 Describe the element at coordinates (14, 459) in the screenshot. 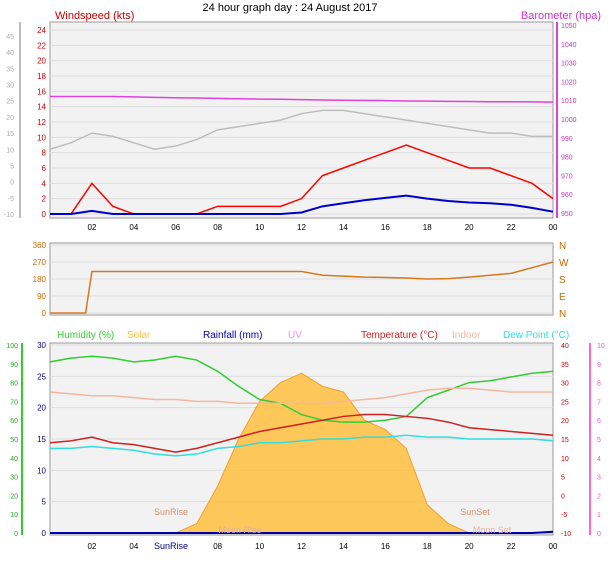

I see `humidity-tick-label: 40` at that location.